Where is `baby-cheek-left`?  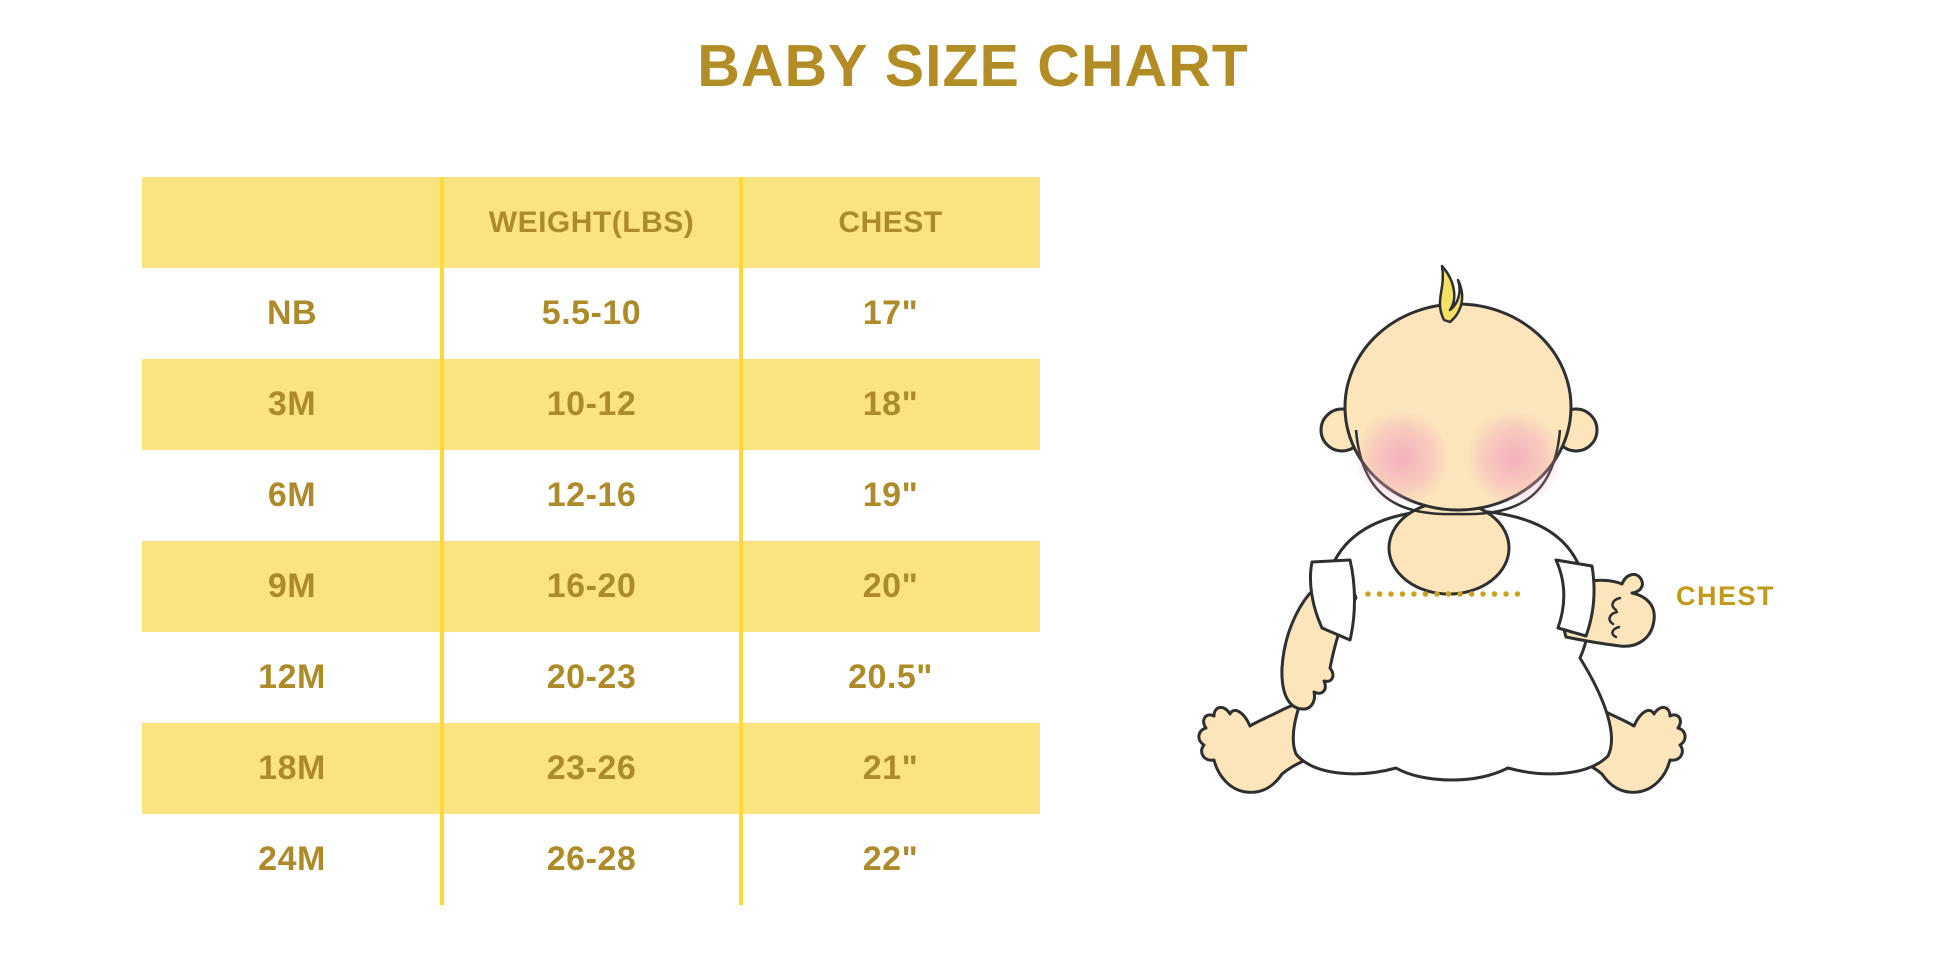
baby-cheek-left is located at coordinates (1402, 458).